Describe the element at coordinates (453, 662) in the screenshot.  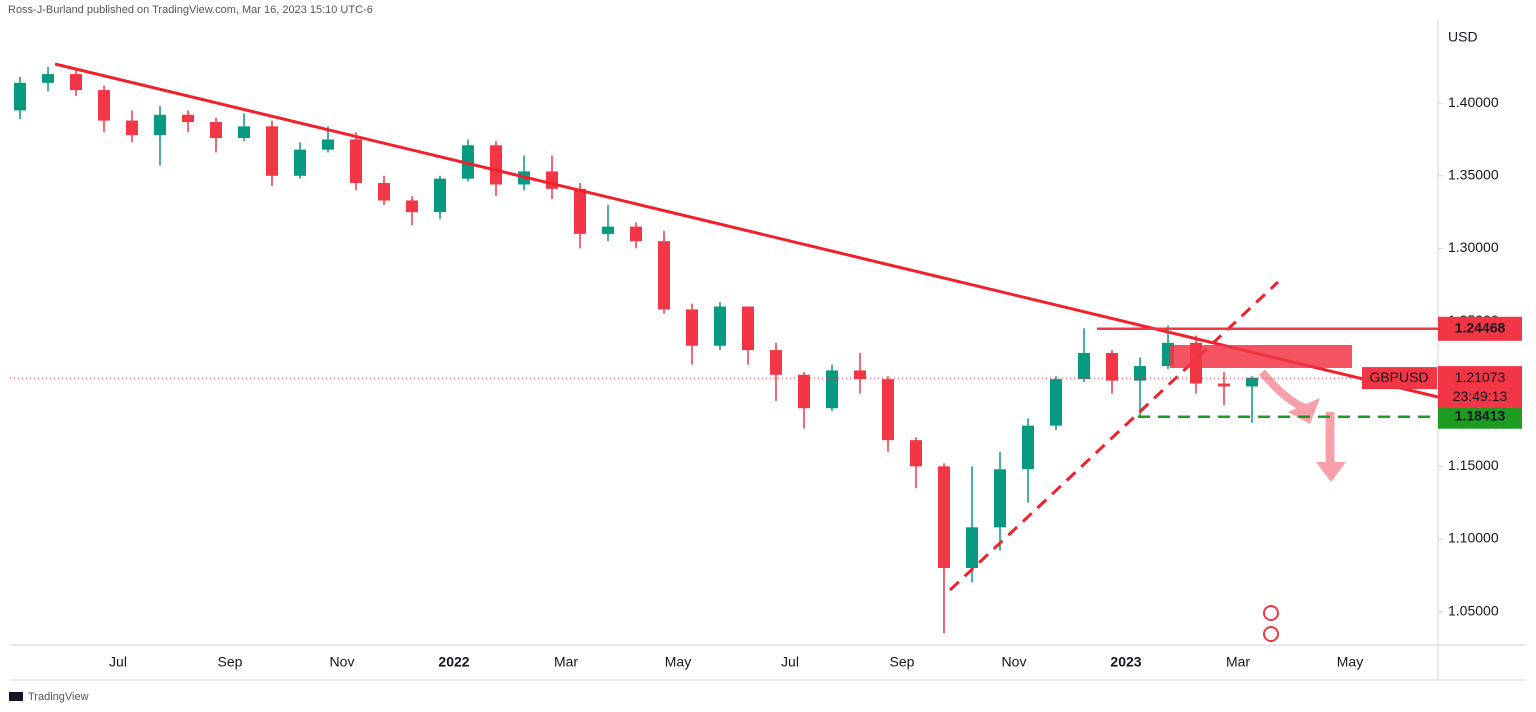
I see `x-tick-label: 2022` at that location.